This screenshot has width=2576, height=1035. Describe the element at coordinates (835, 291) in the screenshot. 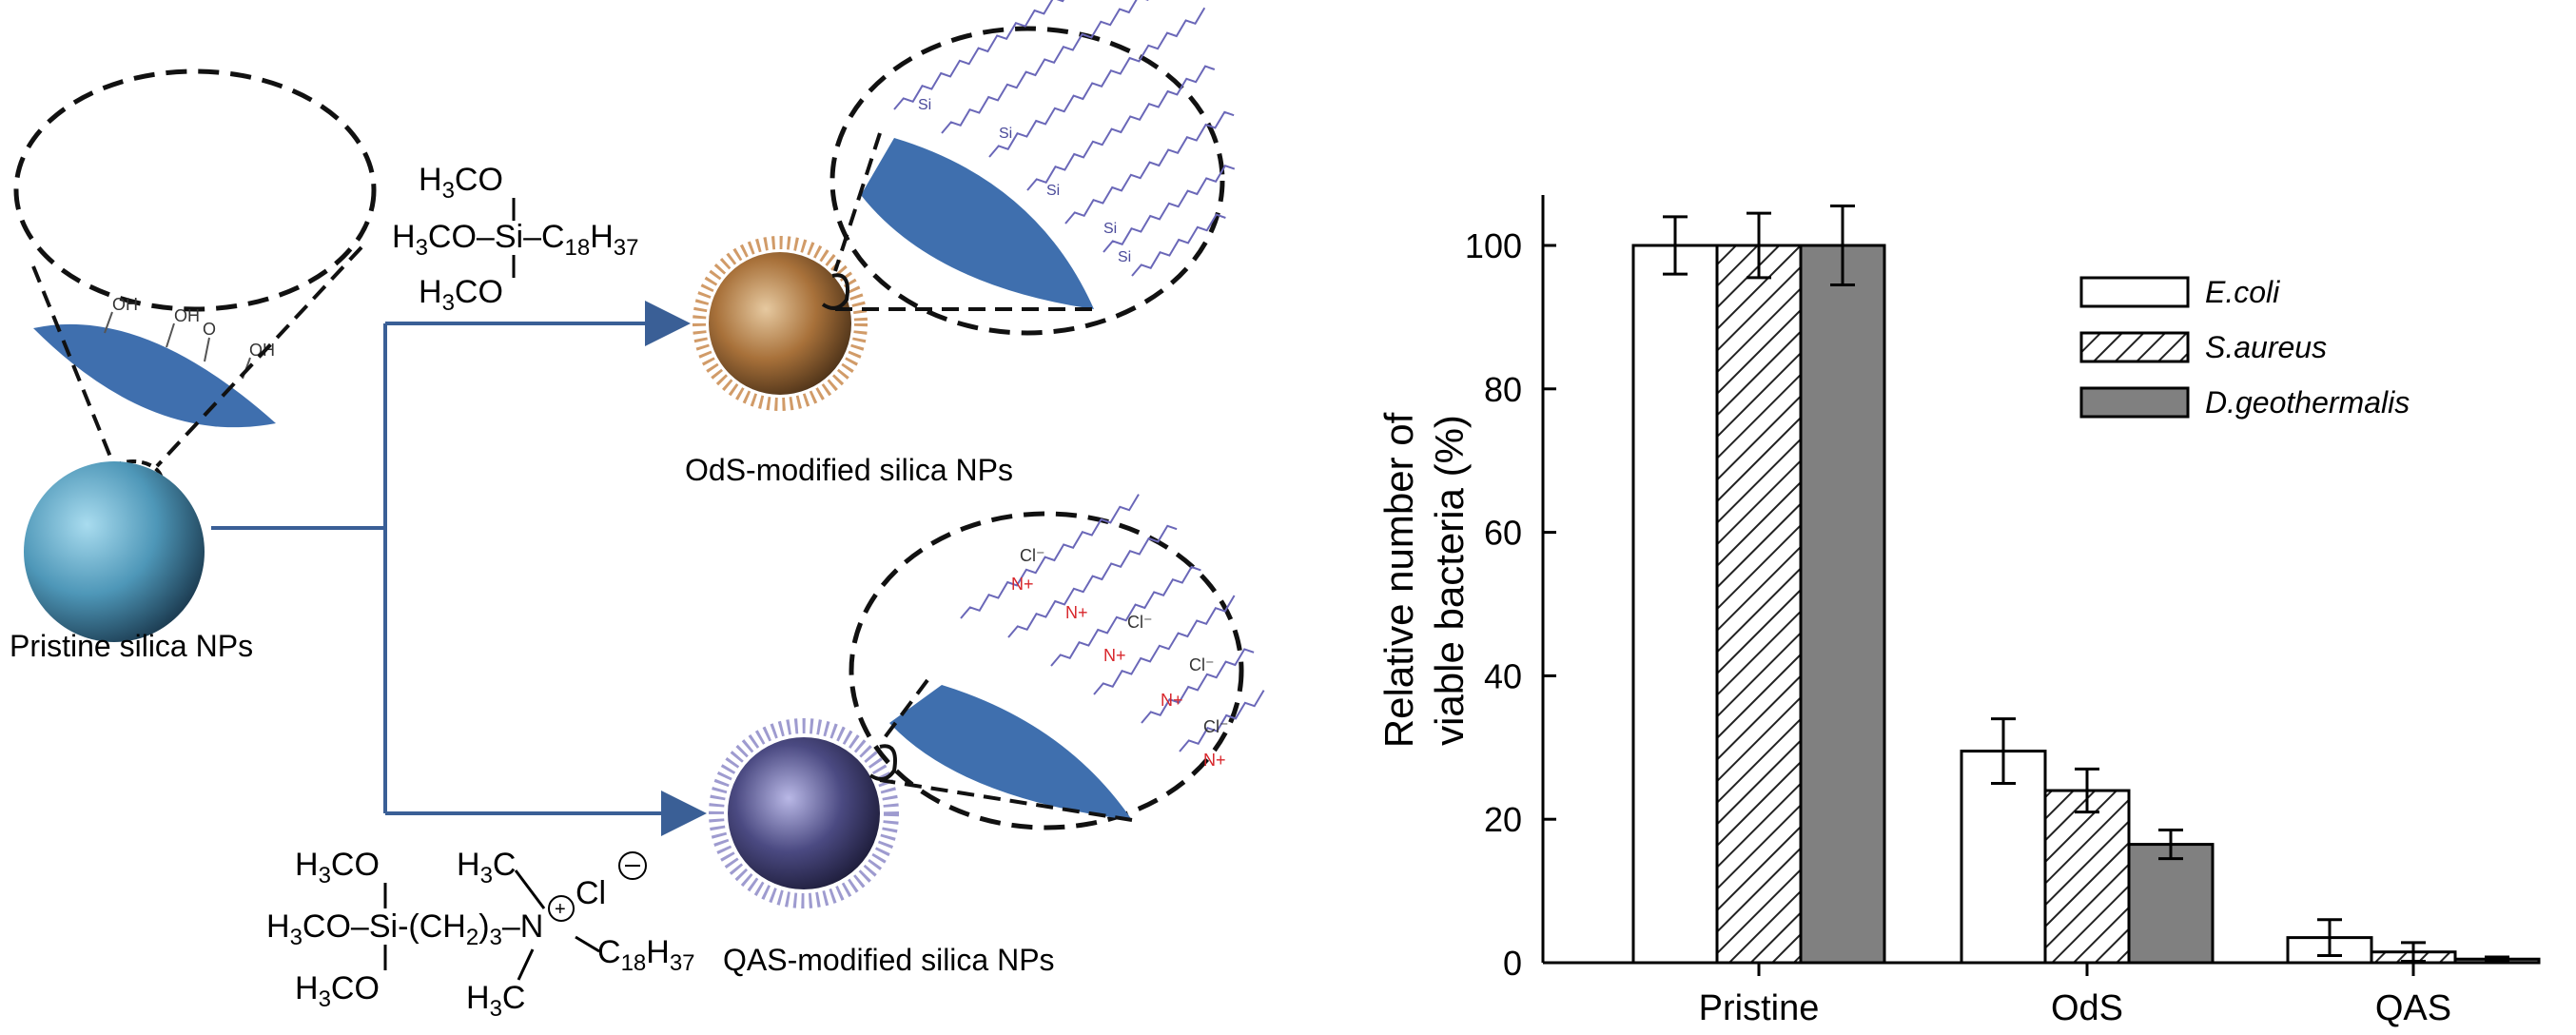

I see `ods-zoom-pointer` at that location.